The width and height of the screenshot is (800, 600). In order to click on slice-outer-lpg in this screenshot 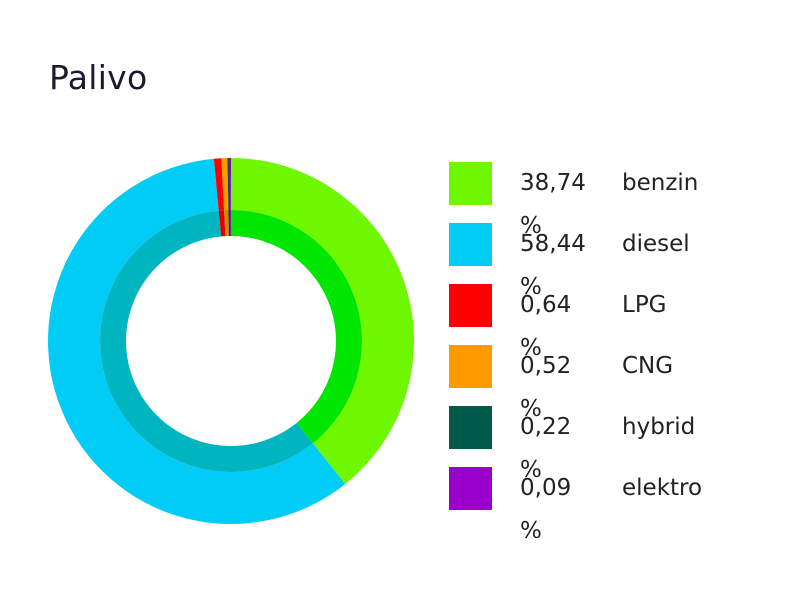, I will do `click(219, 184)`.